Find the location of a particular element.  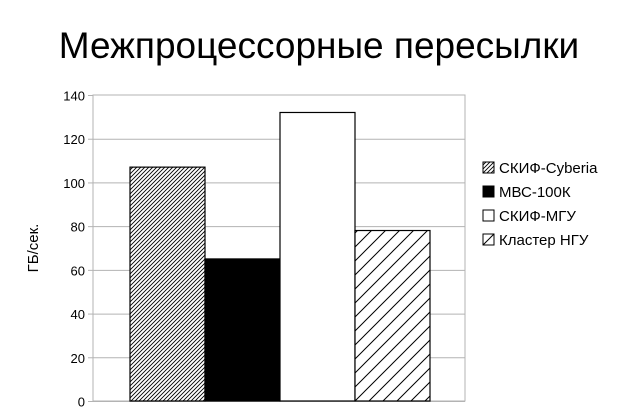

y-tick-label: 80 is located at coordinates (78, 227).